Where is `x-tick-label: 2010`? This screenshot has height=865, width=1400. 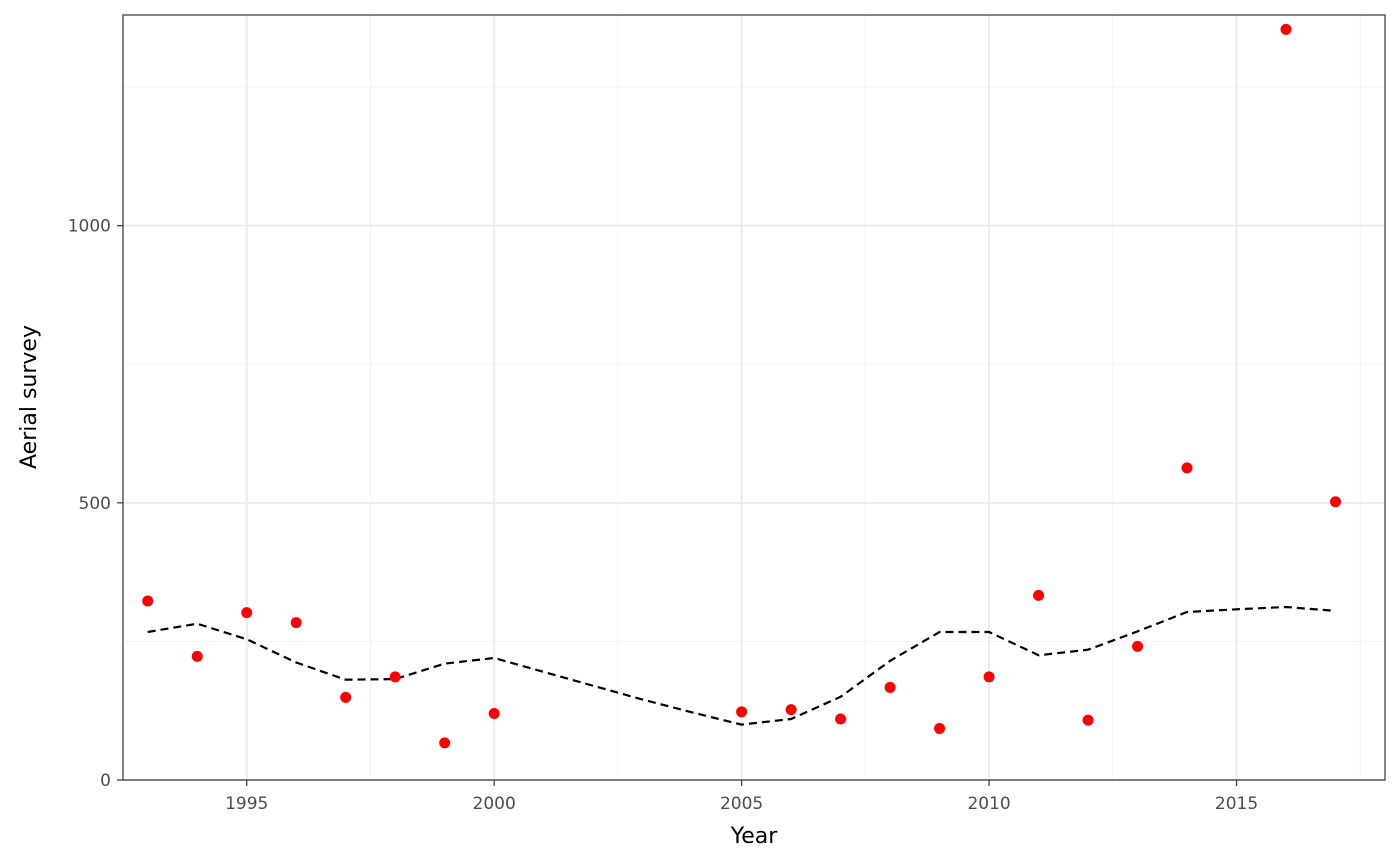 x-tick-label: 2010 is located at coordinates (988, 804).